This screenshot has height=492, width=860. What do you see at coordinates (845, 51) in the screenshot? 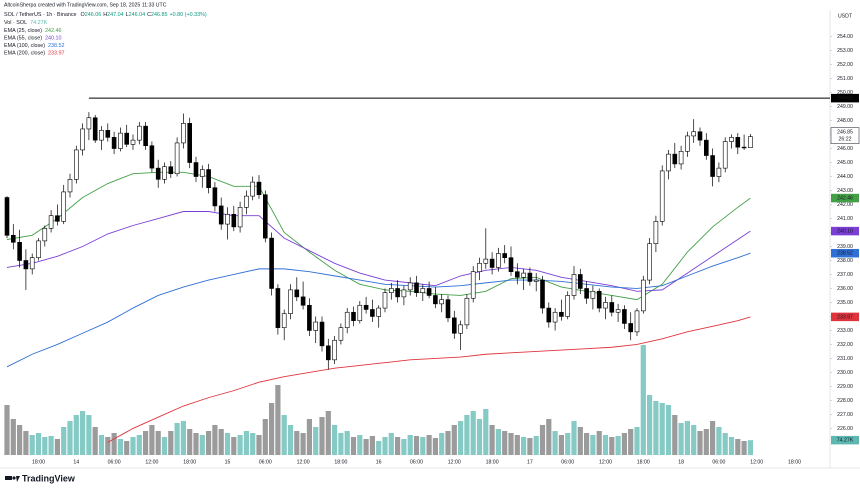
I see `y-tick-label: 253.00` at bounding box center [845, 51].